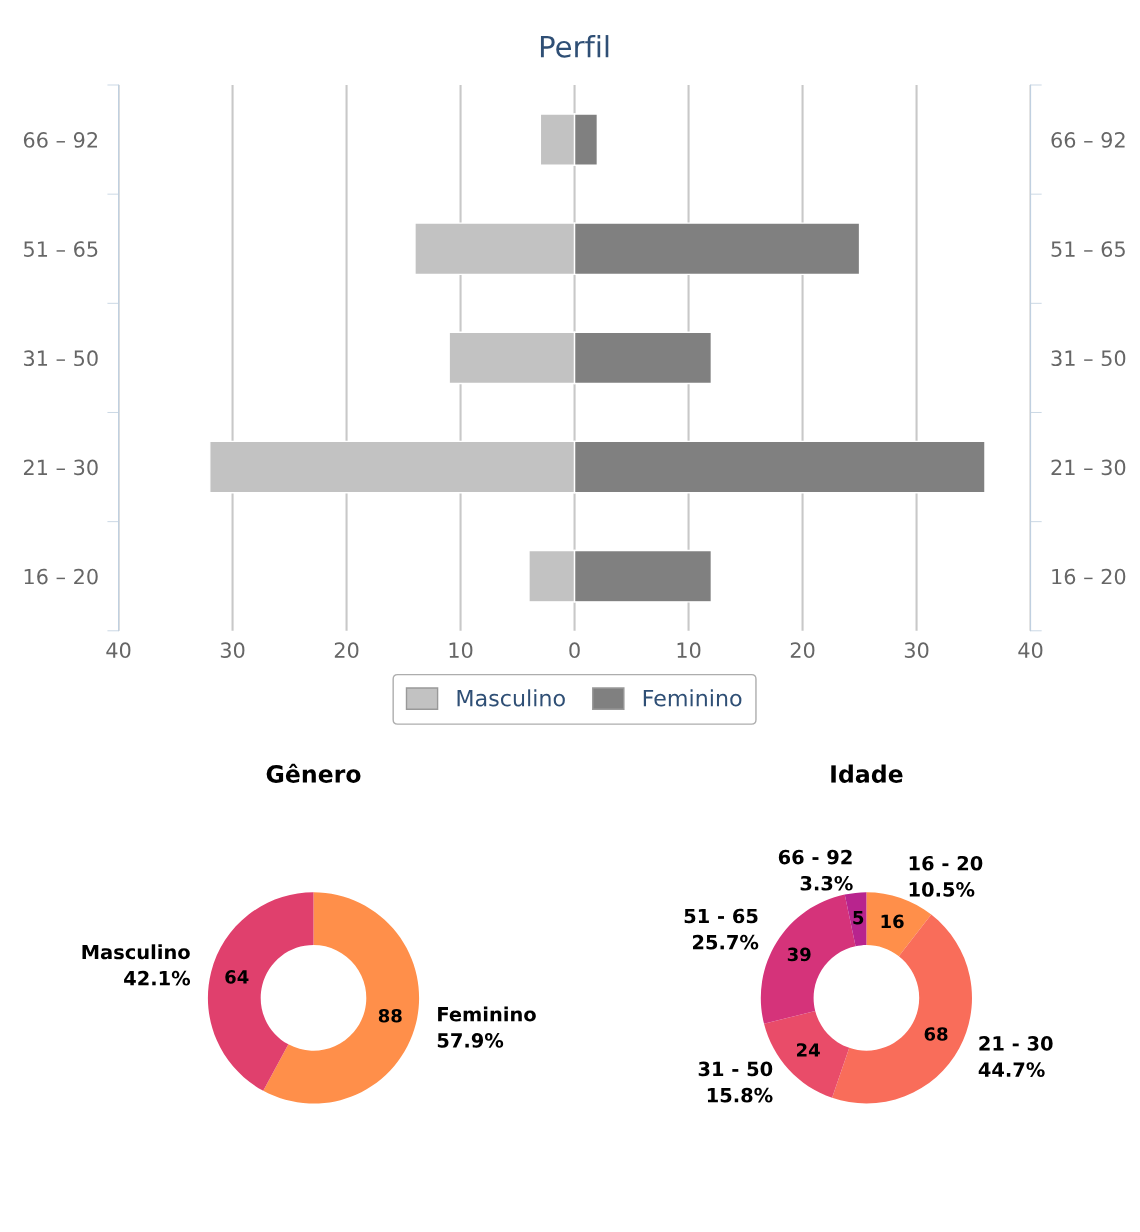 This screenshot has width=1140, height=1232. What do you see at coordinates (942, 889) in the screenshot?
I see `text: 10.5%` at bounding box center [942, 889].